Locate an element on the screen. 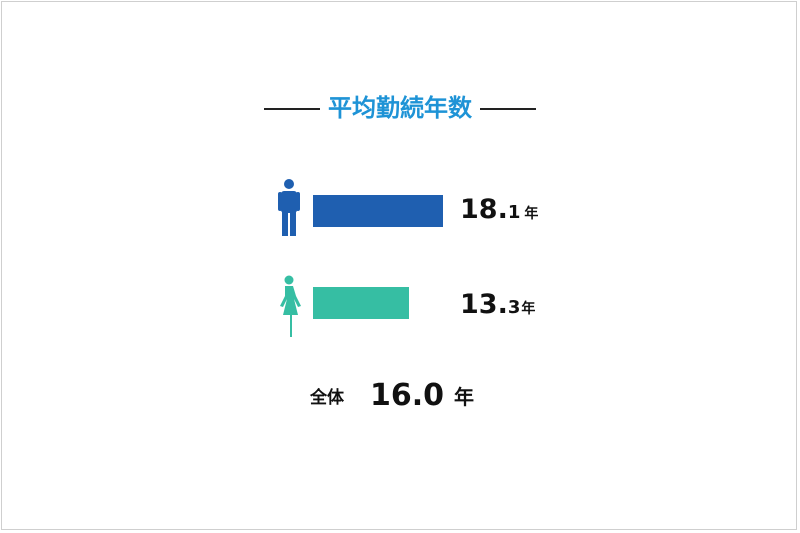 Image resolution: width=800 pixels, height=533 pixels. value-dec: 3 is located at coordinates (514, 307).